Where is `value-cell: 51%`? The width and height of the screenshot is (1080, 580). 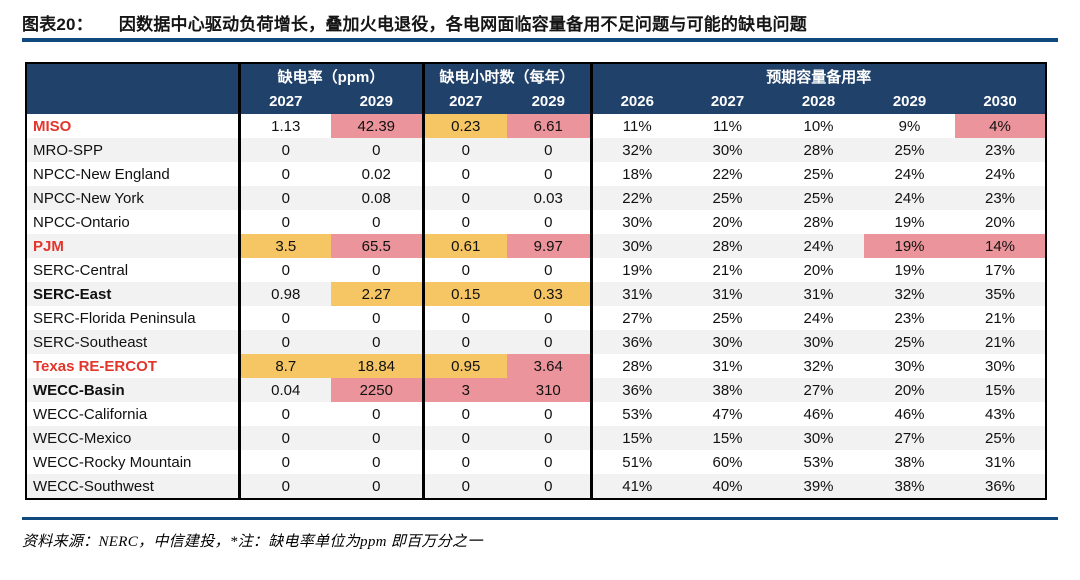
value-cell: 51% is located at coordinates (635, 462).